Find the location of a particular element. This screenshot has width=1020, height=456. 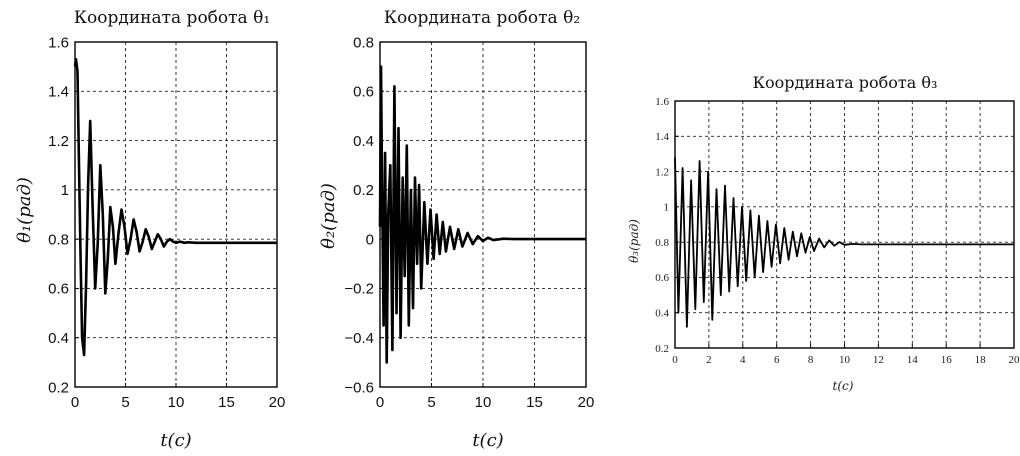

x-tick-label: 14 is located at coordinates (913, 360).